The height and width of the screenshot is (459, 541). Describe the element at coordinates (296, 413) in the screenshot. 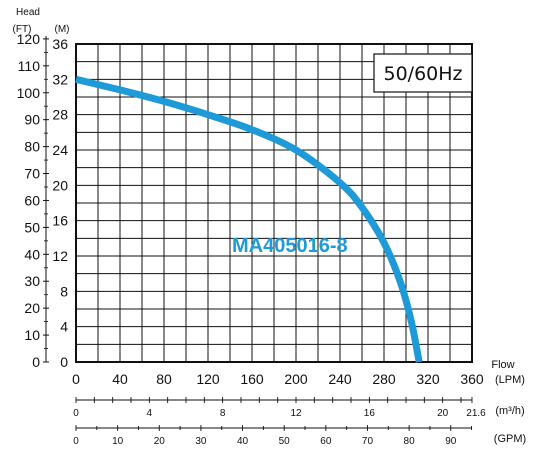

I see `m3h-tick-label: 12` at that location.